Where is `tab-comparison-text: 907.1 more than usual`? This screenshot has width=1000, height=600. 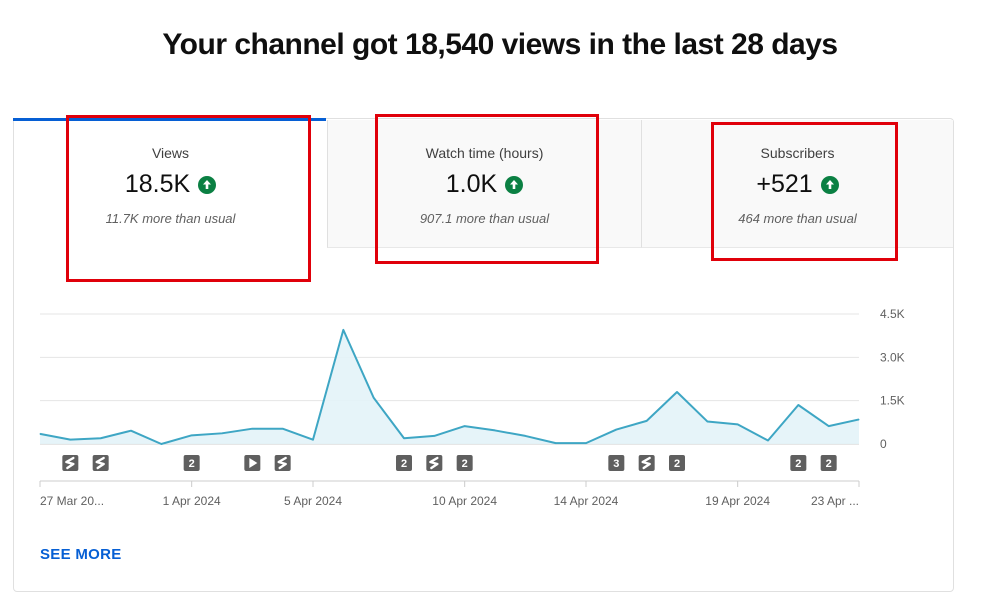 tab-comparison-text: 907.1 more than usual is located at coordinates (484, 218).